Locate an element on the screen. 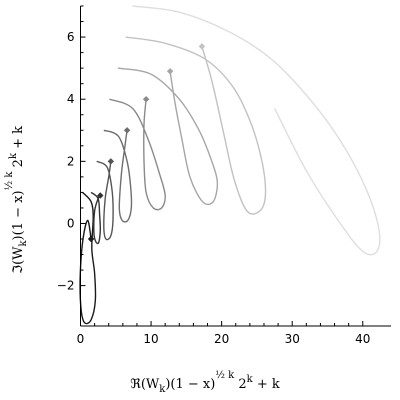 The image size is (400, 400). y-tick-label: 0 is located at coordinates (71, 223).